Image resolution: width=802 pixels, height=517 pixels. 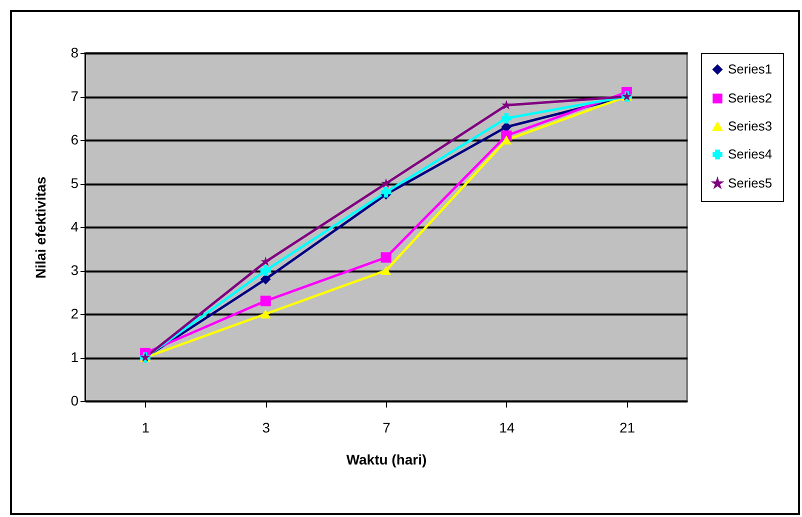 I want to click on y-tick-label: 4, so click(x=74, y=226).